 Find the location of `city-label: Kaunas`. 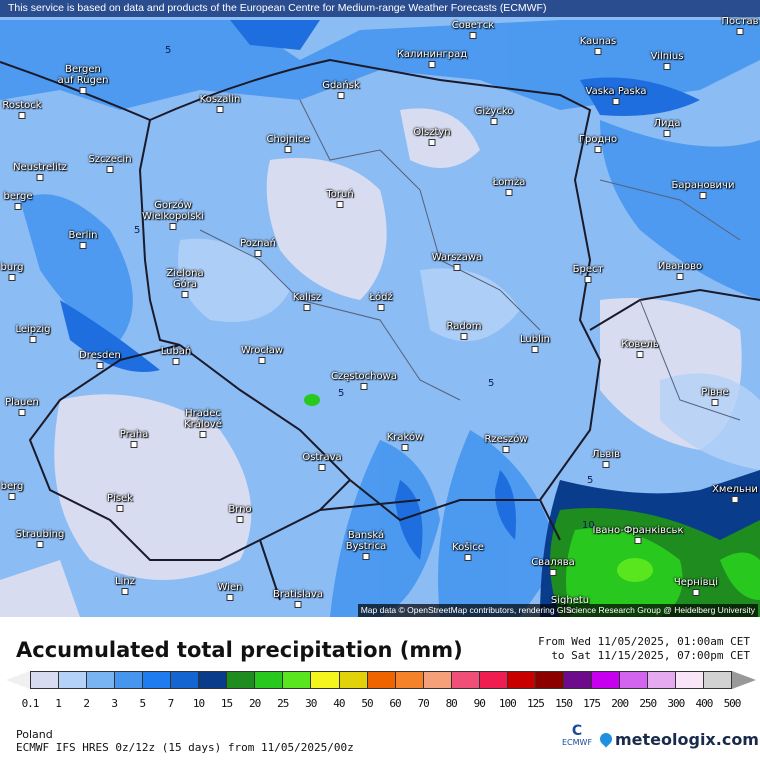

city-label: Kaunas is located at coordinates (598, 41).